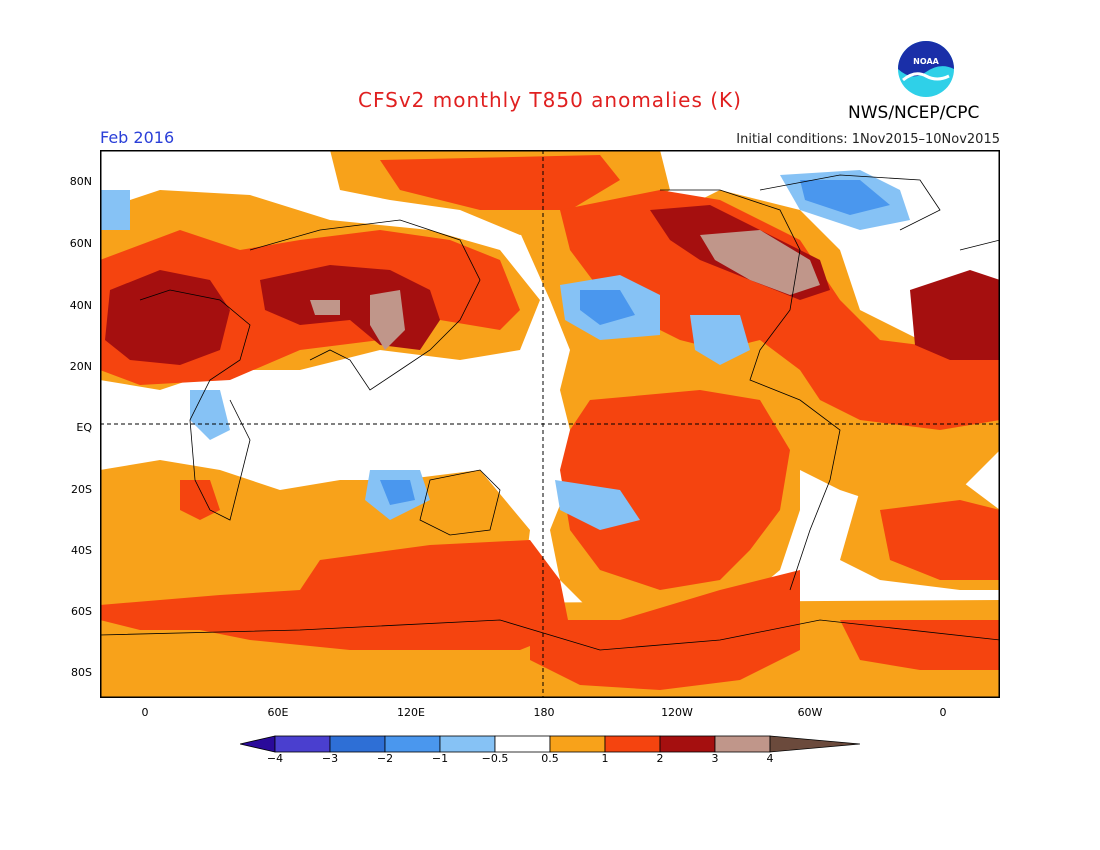 The width and height of the screenshot is (1100, 850). What do you see at coordinates (80, 181) in the screenshot?
I see `lat-label: 80N` at bounding box center [80, 181].